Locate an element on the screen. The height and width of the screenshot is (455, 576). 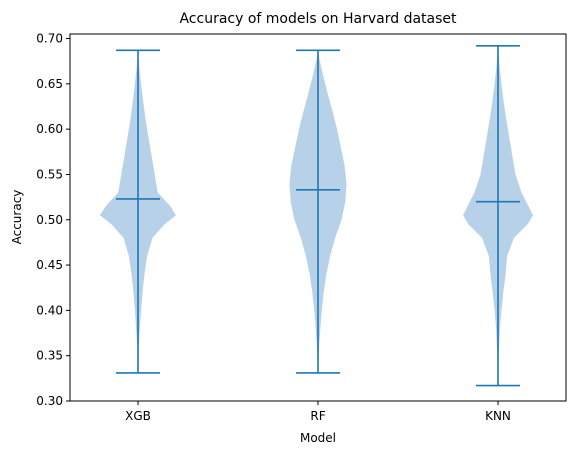
y-tick-label: 0.35 is located at coordinates (49, 356).